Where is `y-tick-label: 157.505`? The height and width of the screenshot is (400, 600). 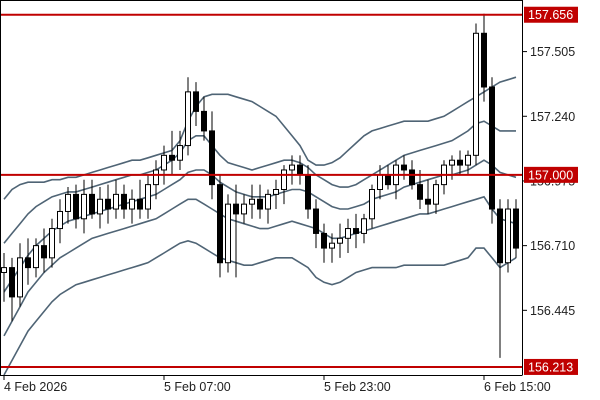 y-tick-label: 157.505 is located at coordinates (552, 52).